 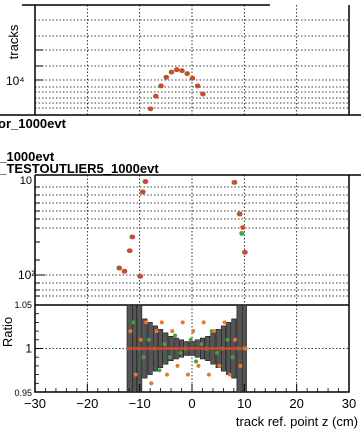 I want to click on ratio-x-ticks: −30 −20 −10 0 10 20 30, so click(x=190, y=397).